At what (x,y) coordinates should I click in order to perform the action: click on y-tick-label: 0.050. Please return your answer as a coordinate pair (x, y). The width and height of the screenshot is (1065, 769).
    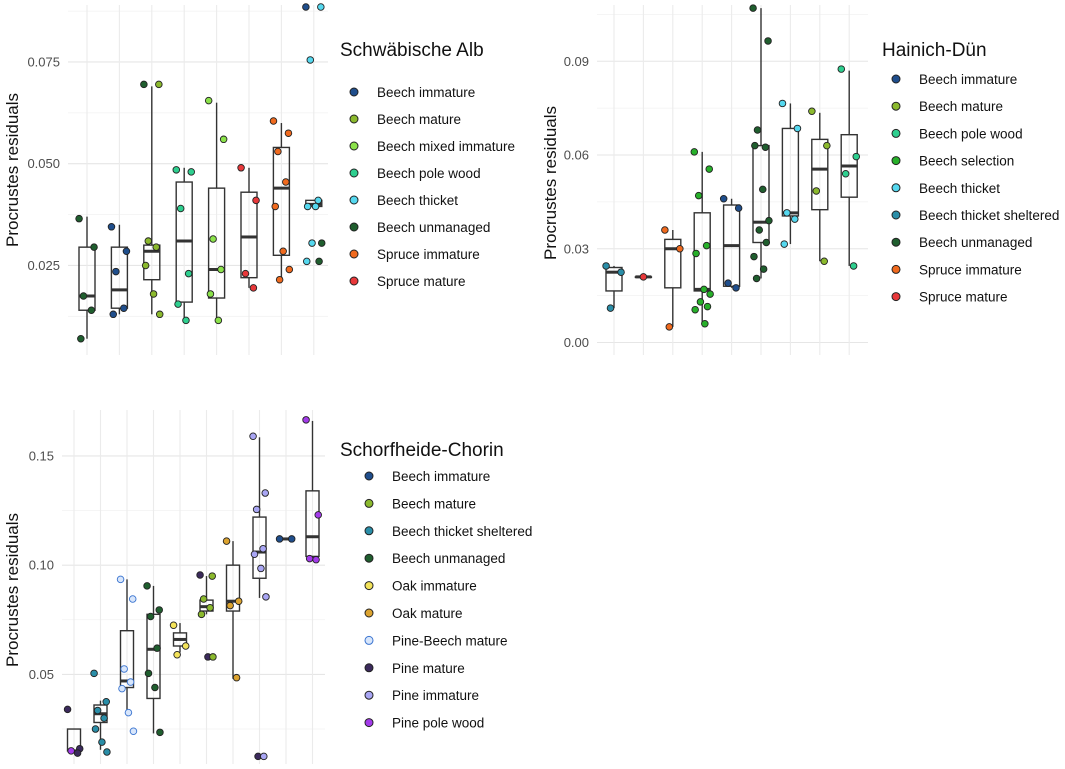
    Looking at the image, I should click on (43, 163).